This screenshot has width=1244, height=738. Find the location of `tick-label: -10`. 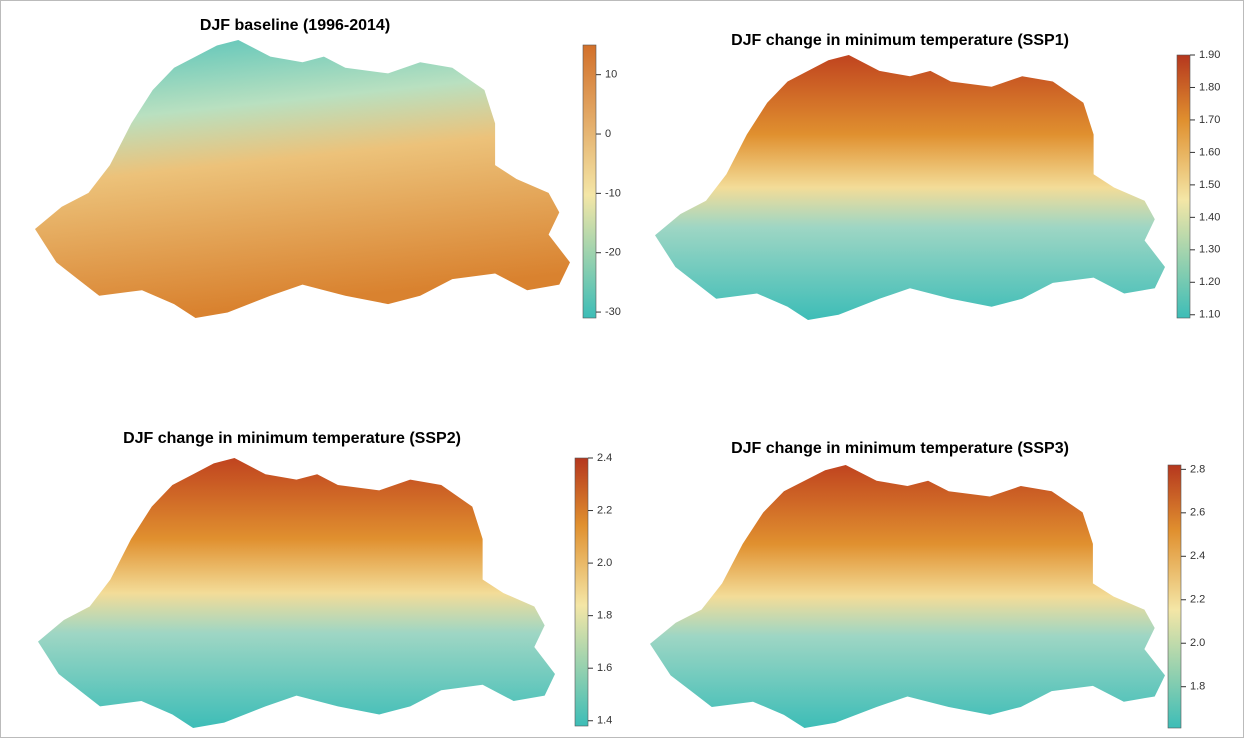

tick-label: -10 is located at coordinates (613, 193).